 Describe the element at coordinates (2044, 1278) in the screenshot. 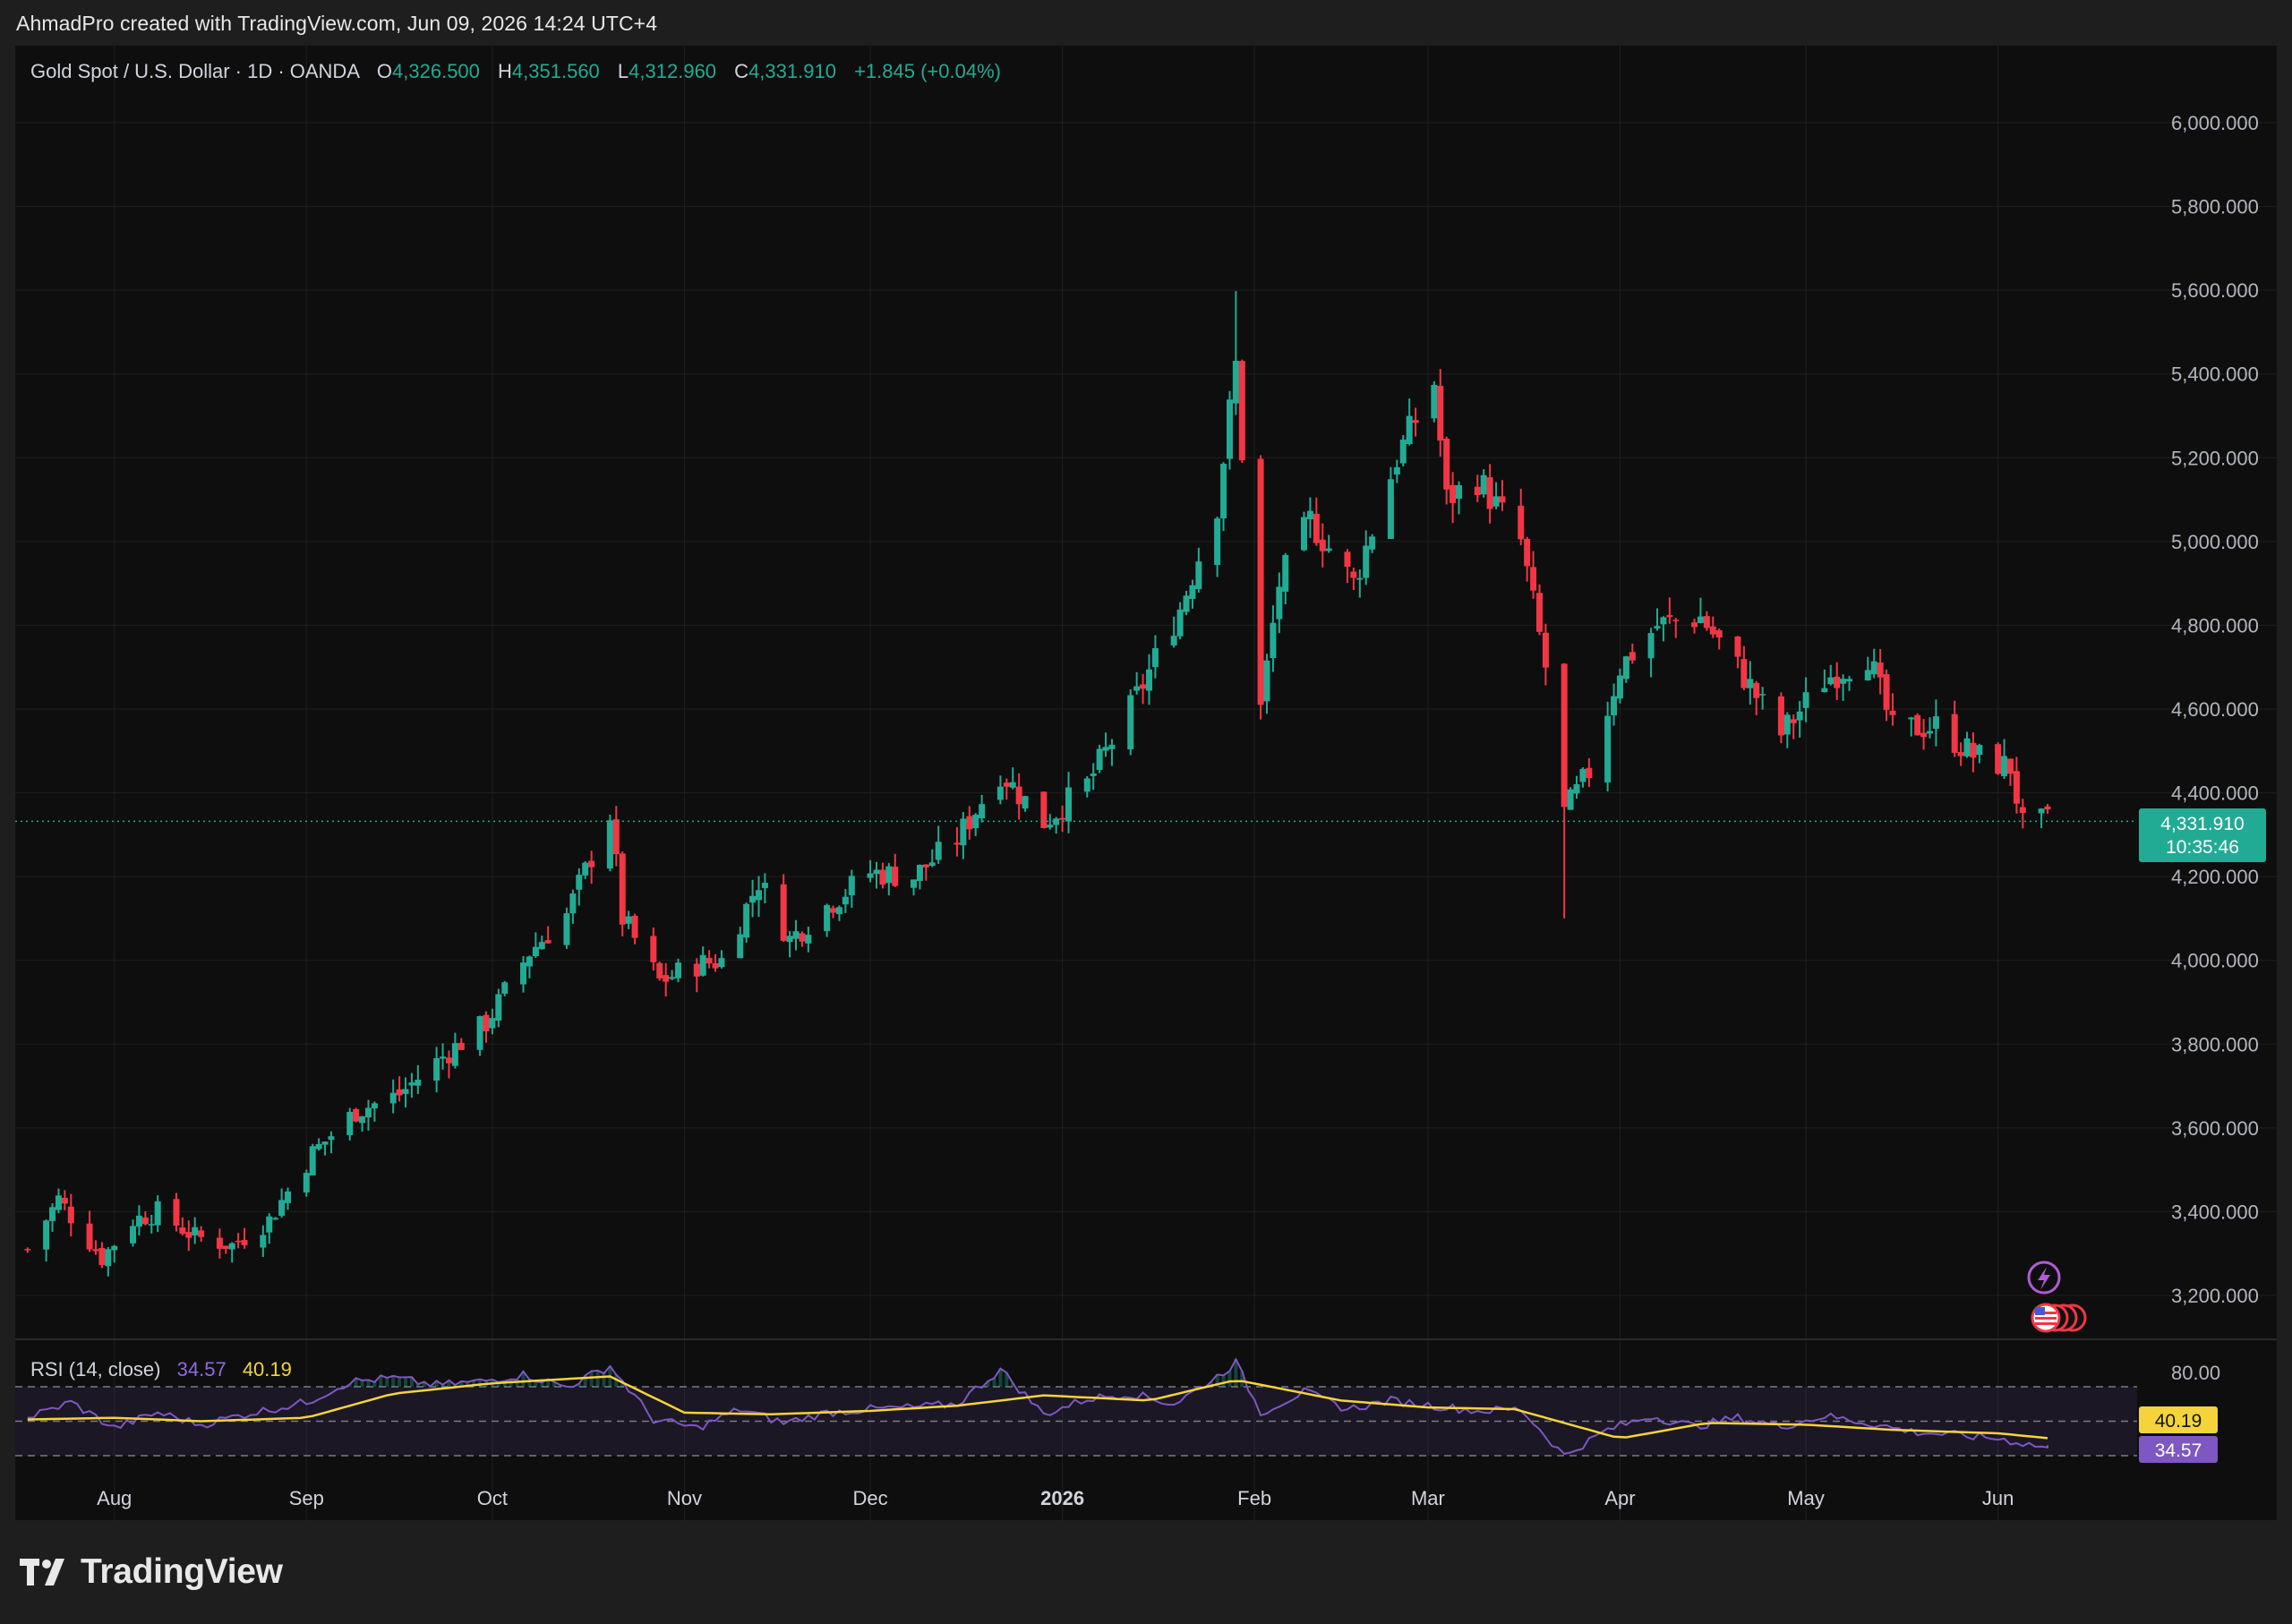

I see `lightning-event-icon` at that location.